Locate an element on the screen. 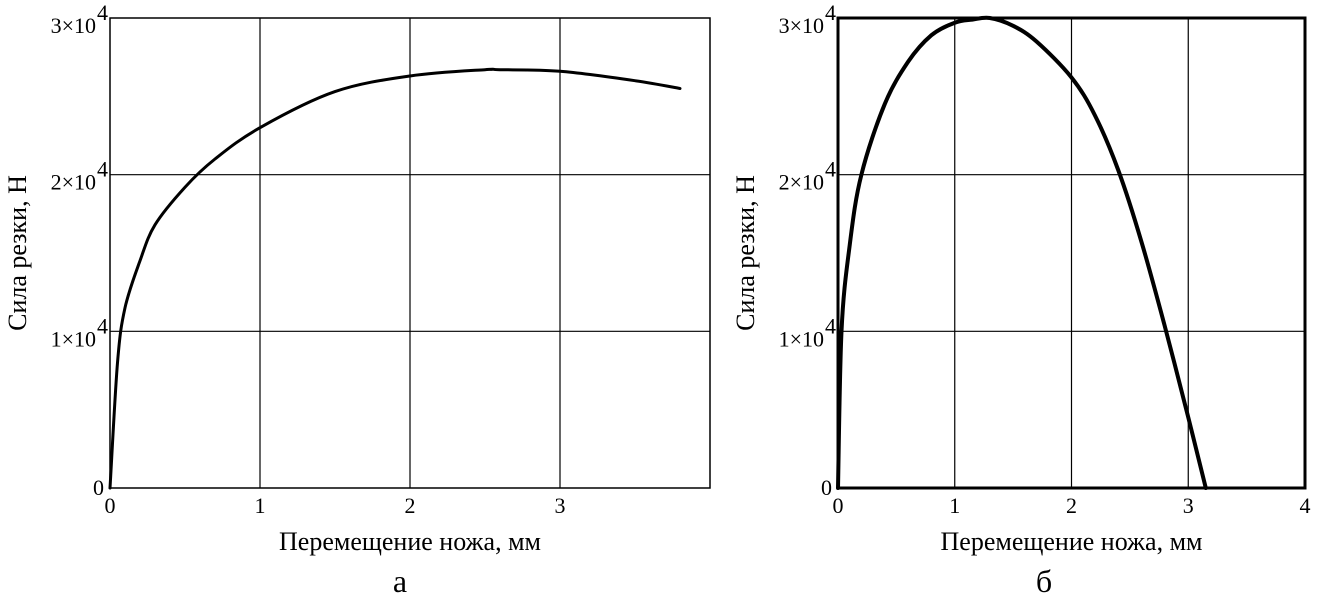 This screenshot has width=1320, height=599. x-tick-labels: 0 1 2 3 4 is located at coordinates (1072, 505).